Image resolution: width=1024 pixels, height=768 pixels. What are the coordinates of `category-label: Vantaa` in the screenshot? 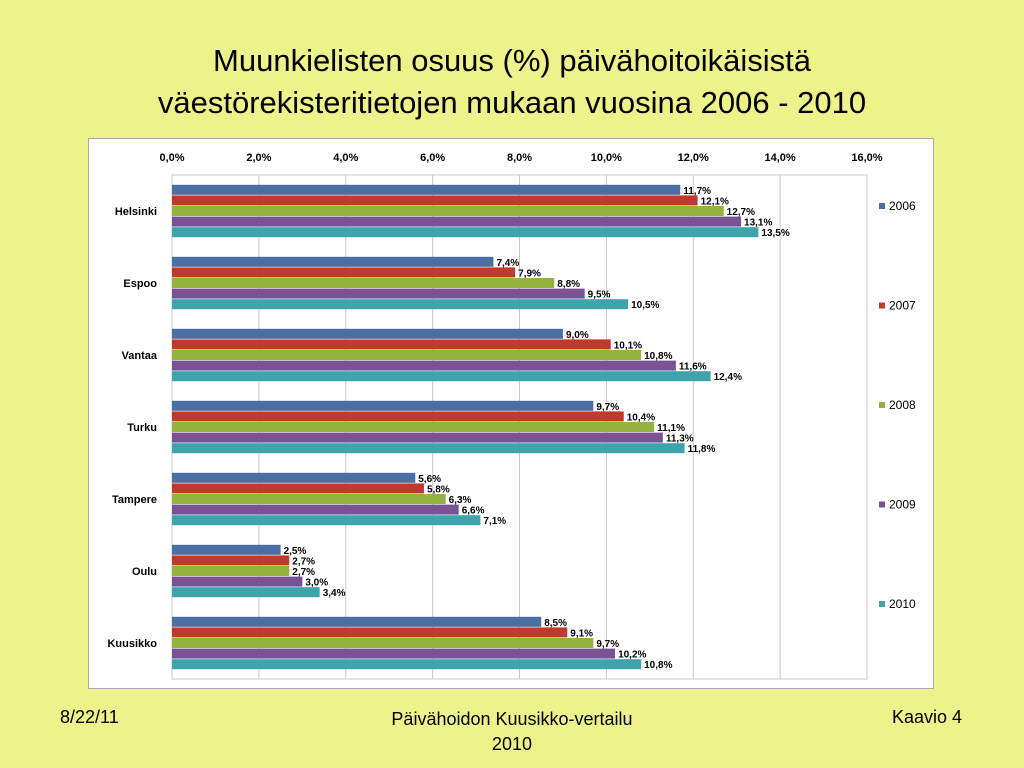 It's located at (140, 356).